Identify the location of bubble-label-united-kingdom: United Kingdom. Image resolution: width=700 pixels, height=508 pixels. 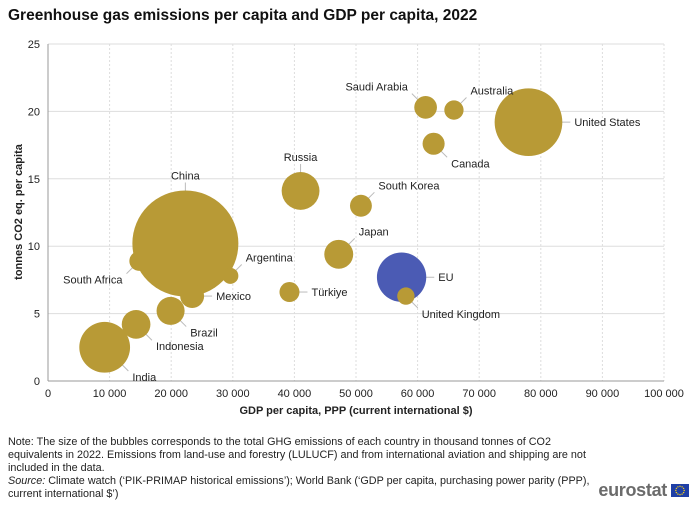
(461, 315).